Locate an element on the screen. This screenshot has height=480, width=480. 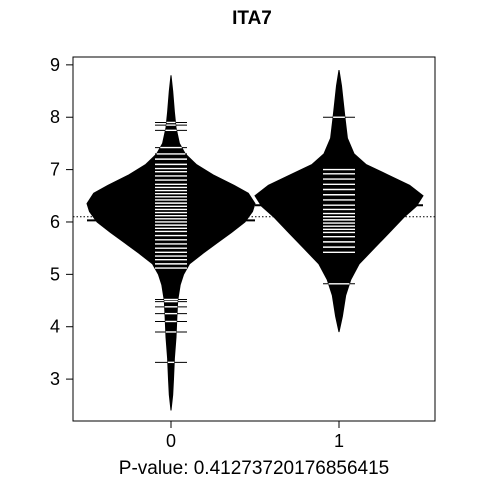
x-tick-label: 0 is located at coordinates (171, 441).